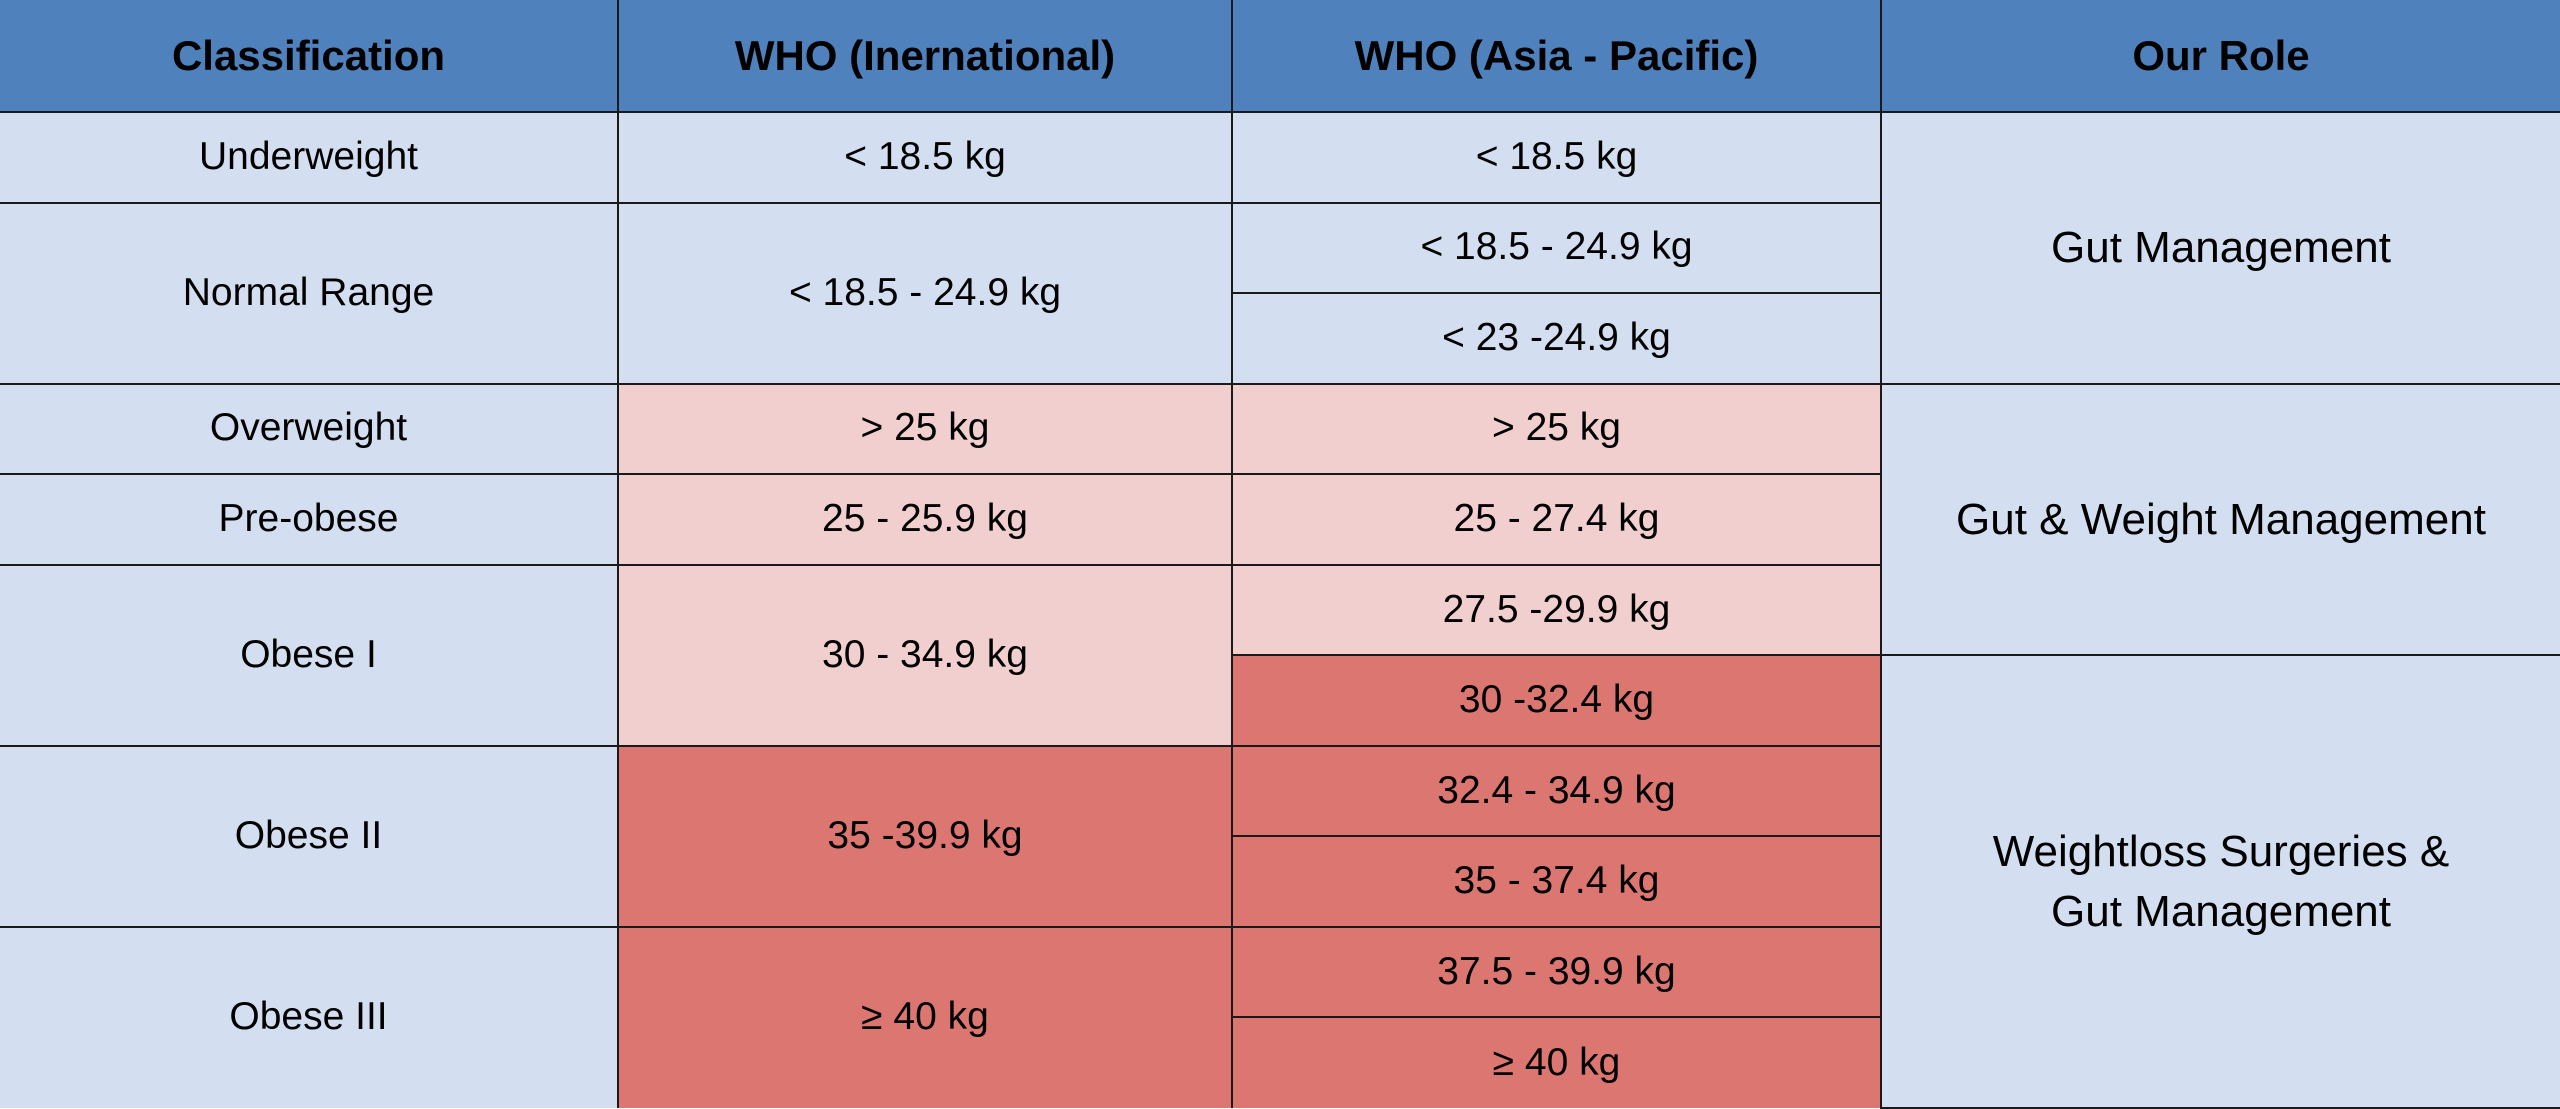  I want to click on table-row: 35 - 37.4 kg, so click(1280, 881).